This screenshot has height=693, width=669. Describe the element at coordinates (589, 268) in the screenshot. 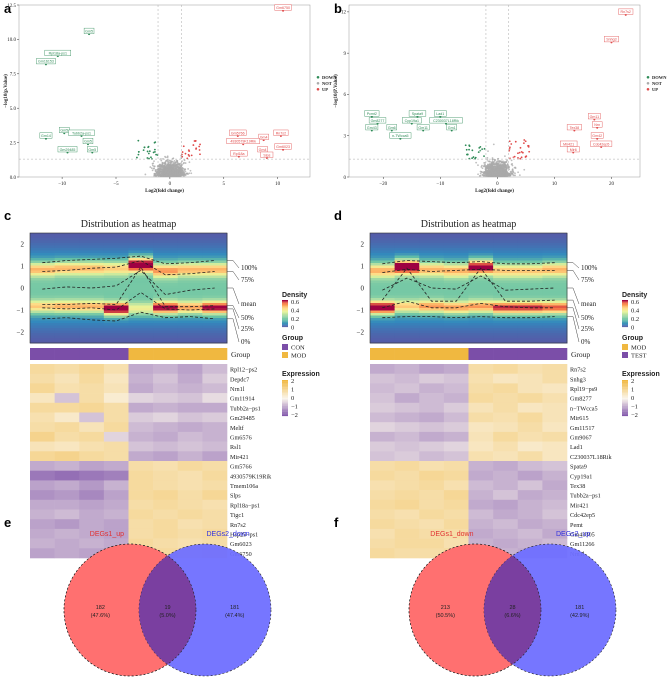

I see `quantile-label: 100%` at that location.